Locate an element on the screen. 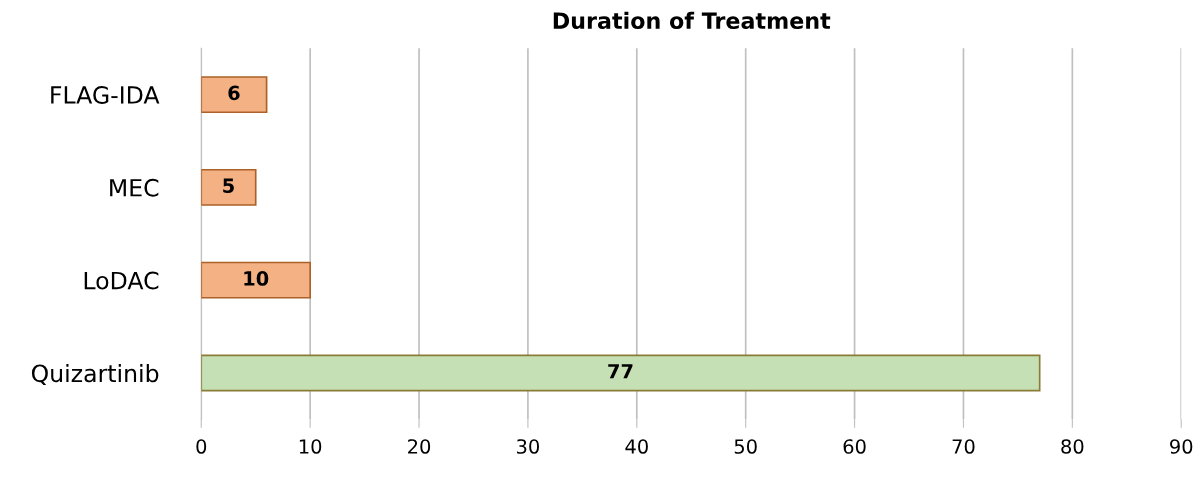 This screenshot has height=482, width=1198. x-tick-label: 20 is located at coordinates (419, 446).